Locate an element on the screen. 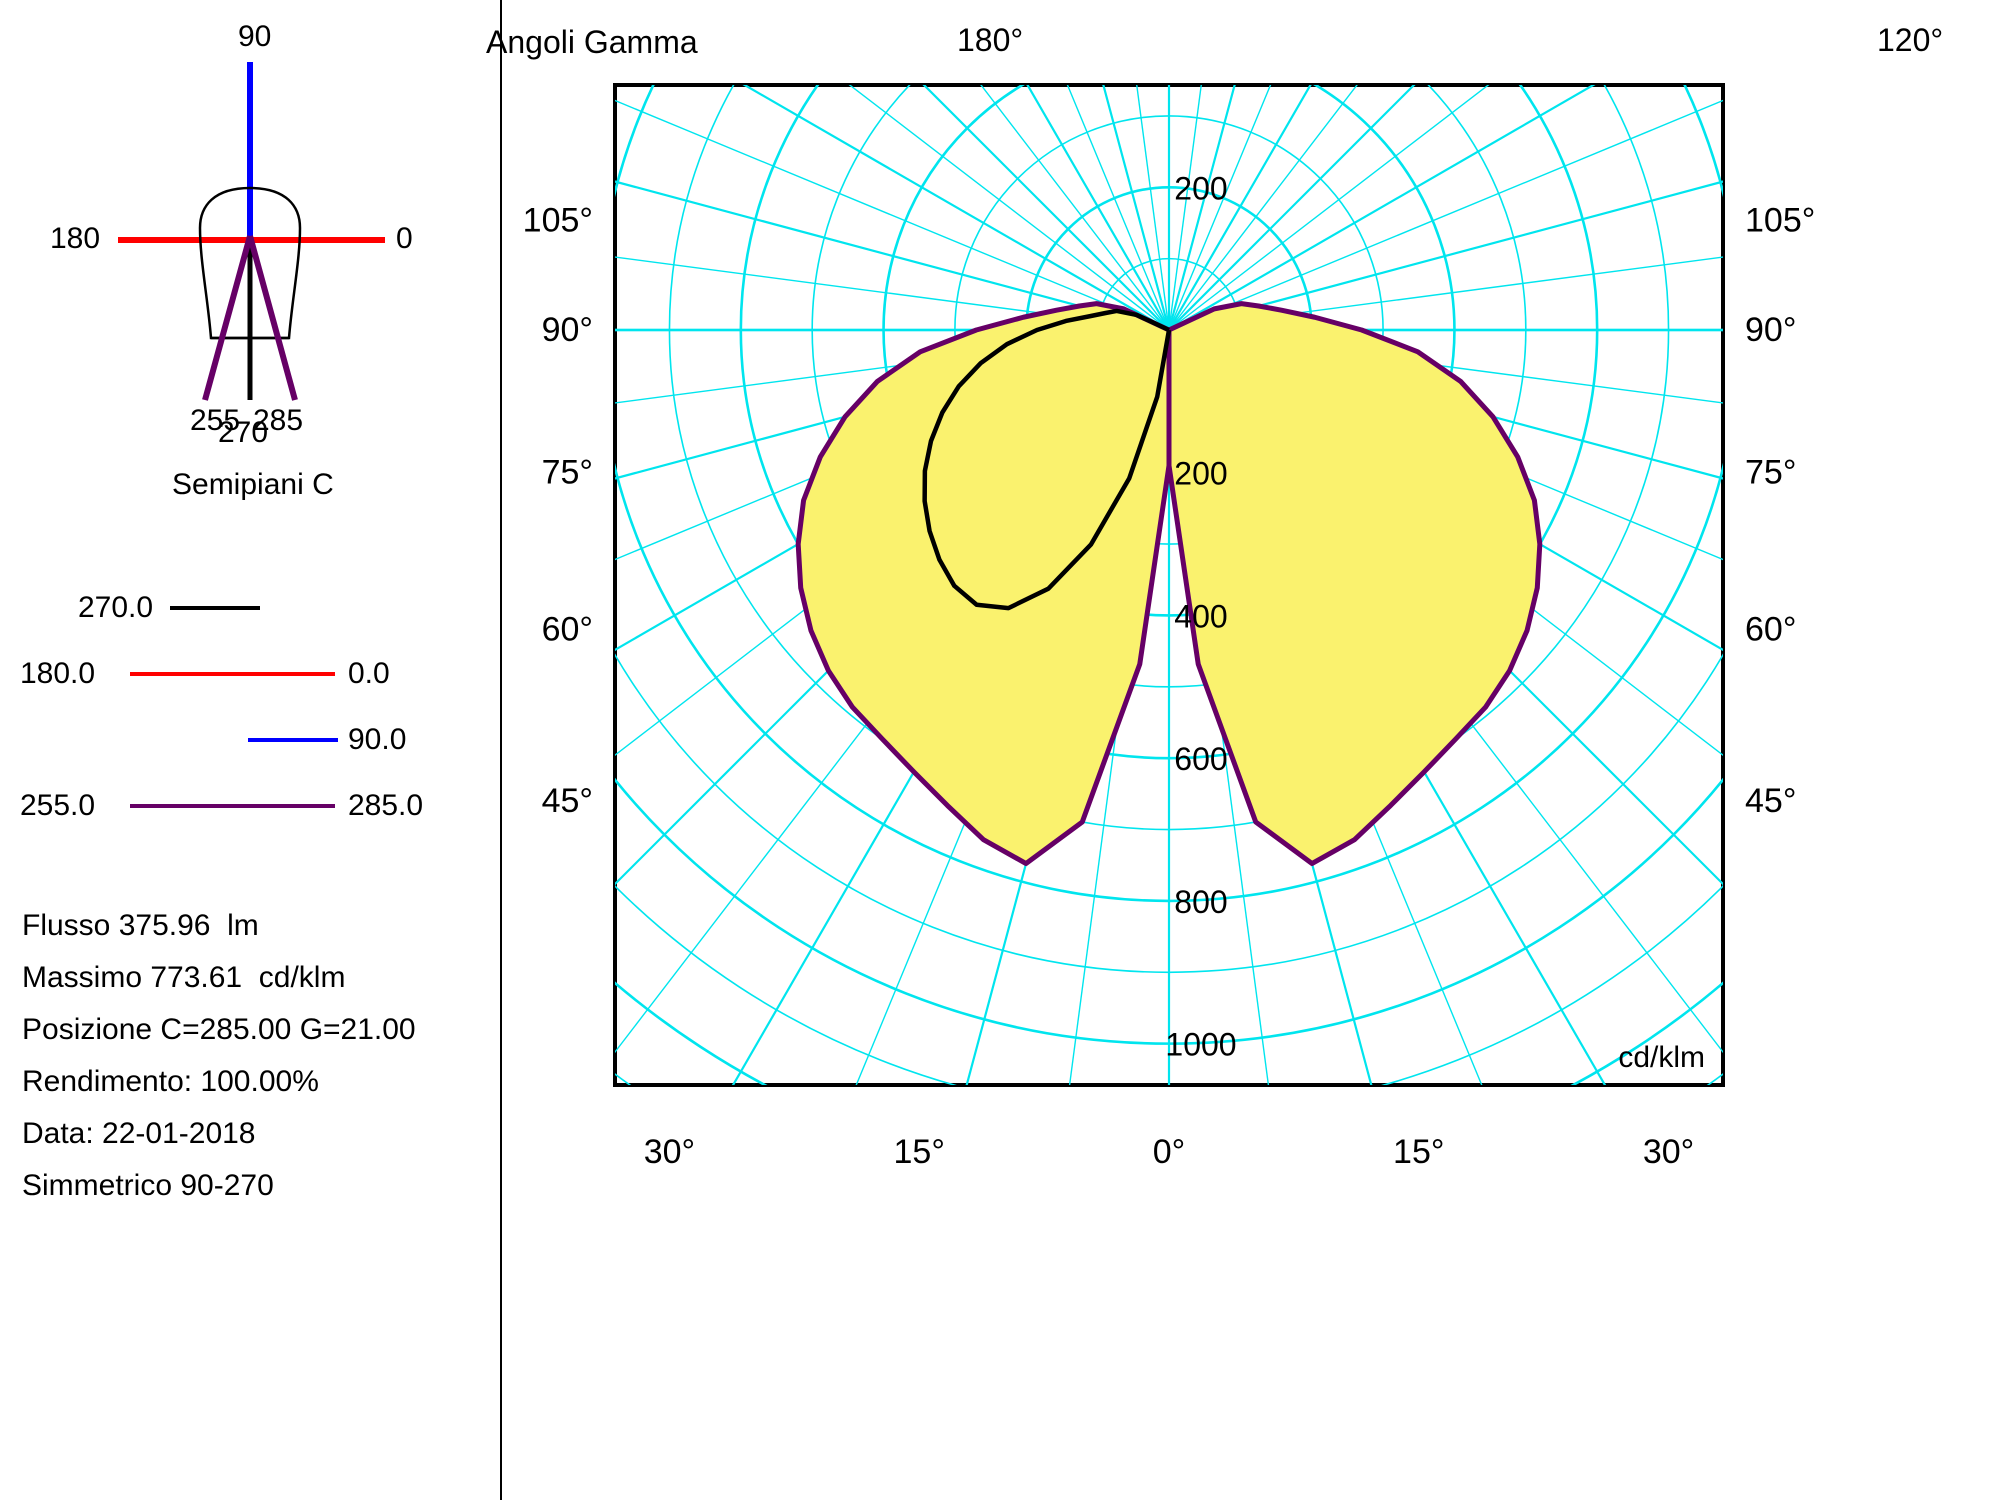 The image size is (2000, 1500). info-line-posizione: Posizione C=285.00 G=21.00 is located at coordinates (219, 1029).